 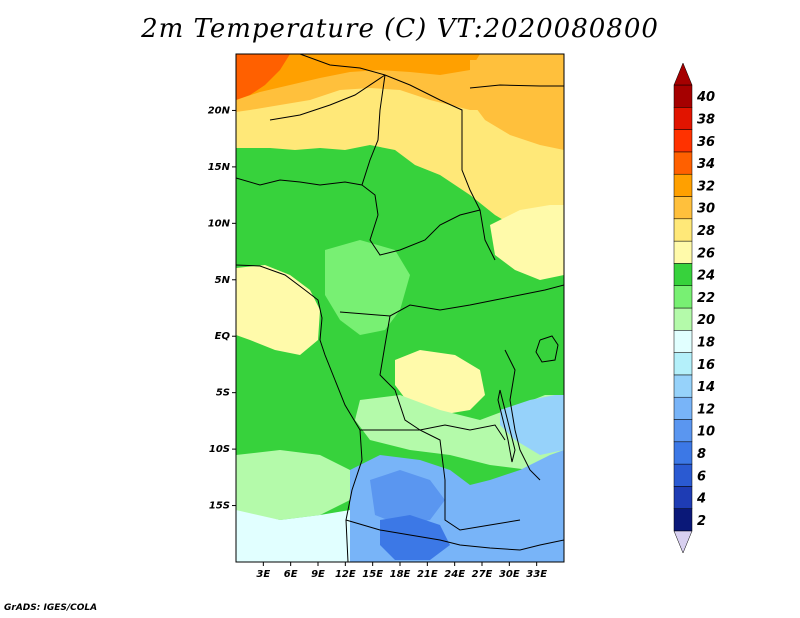 What do you see at coordinates (706, 209) in the screenshot?
I see `colorbar-label: 30` at bounding box center [706, 209].